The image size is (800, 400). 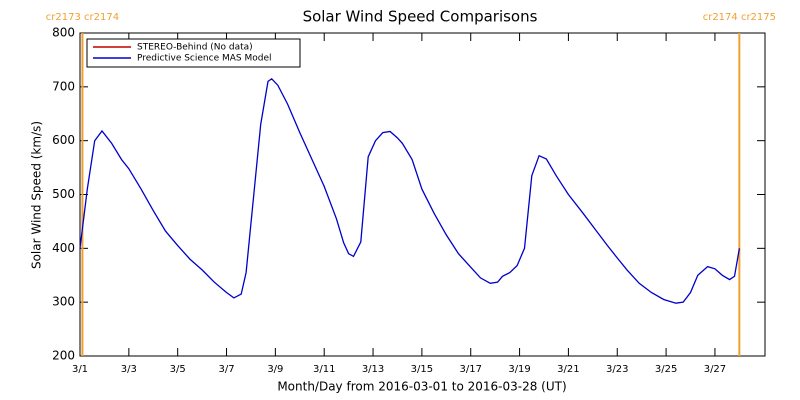 I want to click on x-tick-label: 3/17, so click(x=470, y=369).